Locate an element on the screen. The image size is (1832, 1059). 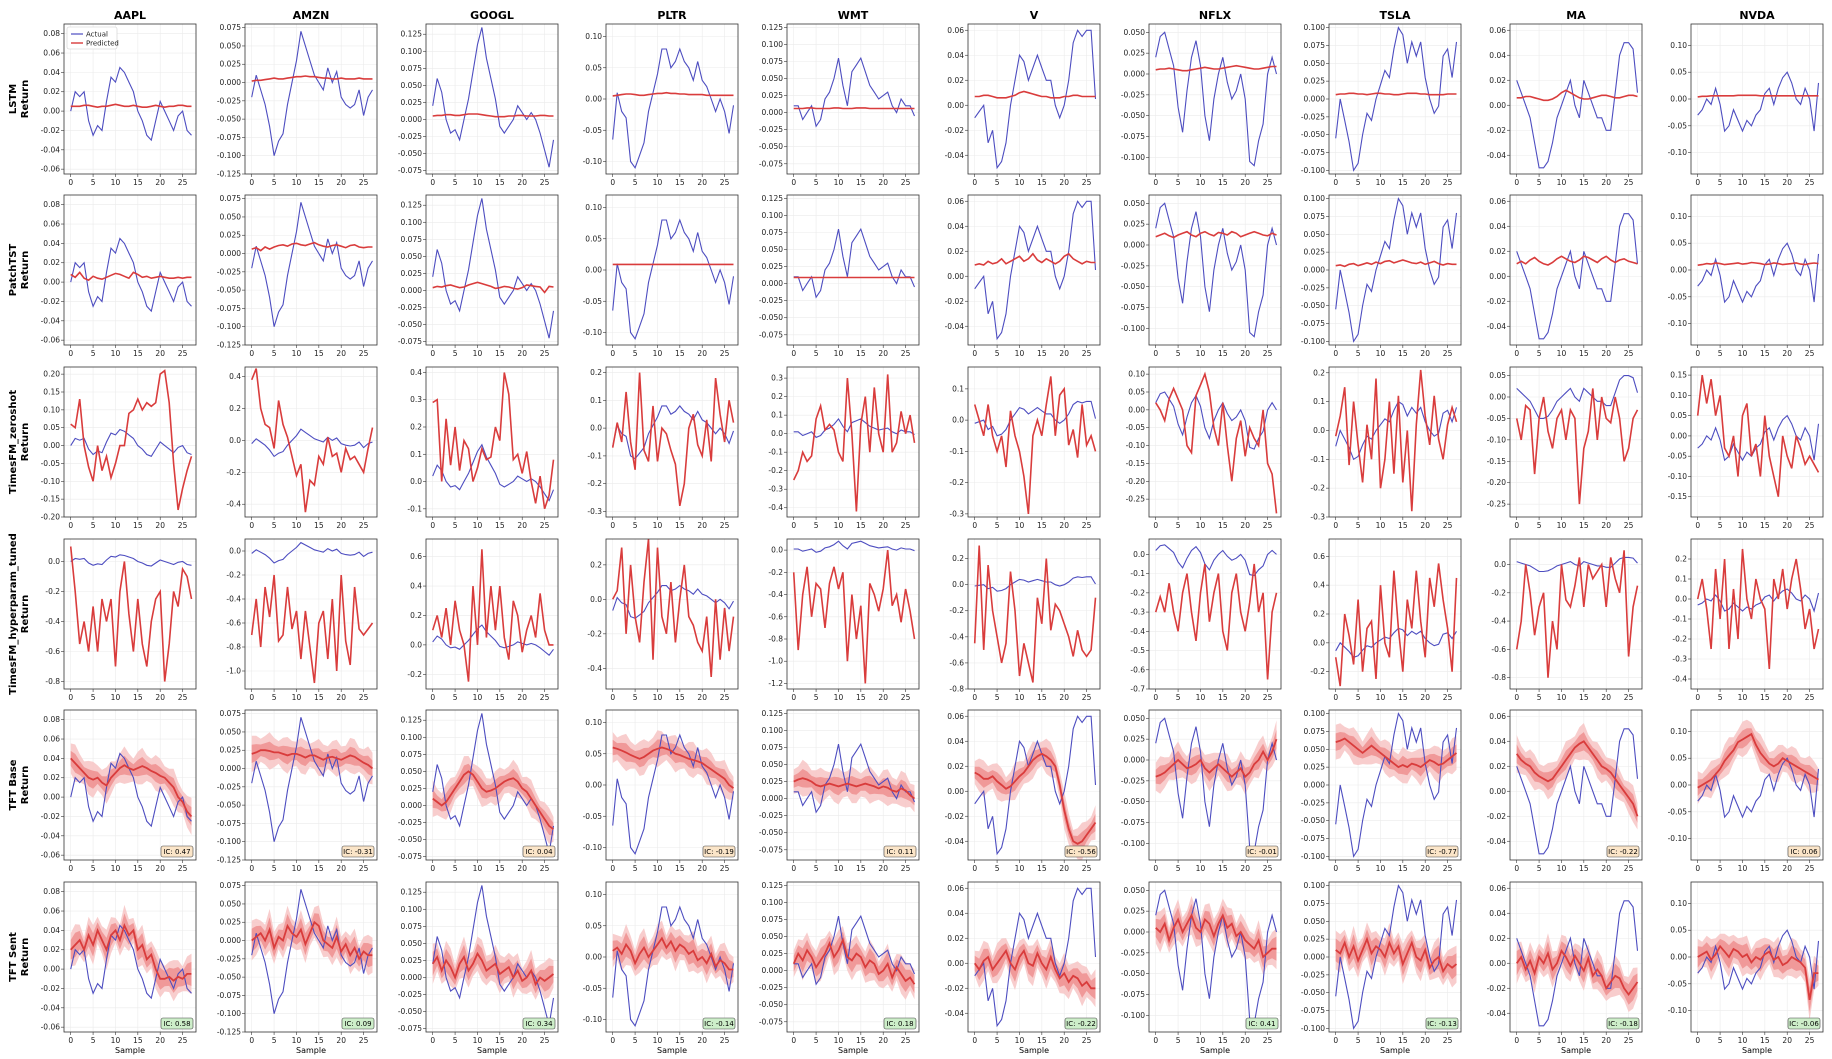
subplot-panel: -0.10 -0.05 0.00 0.05 0.10 0 5 10 15 20 25 is located at coordinates (661, 276).